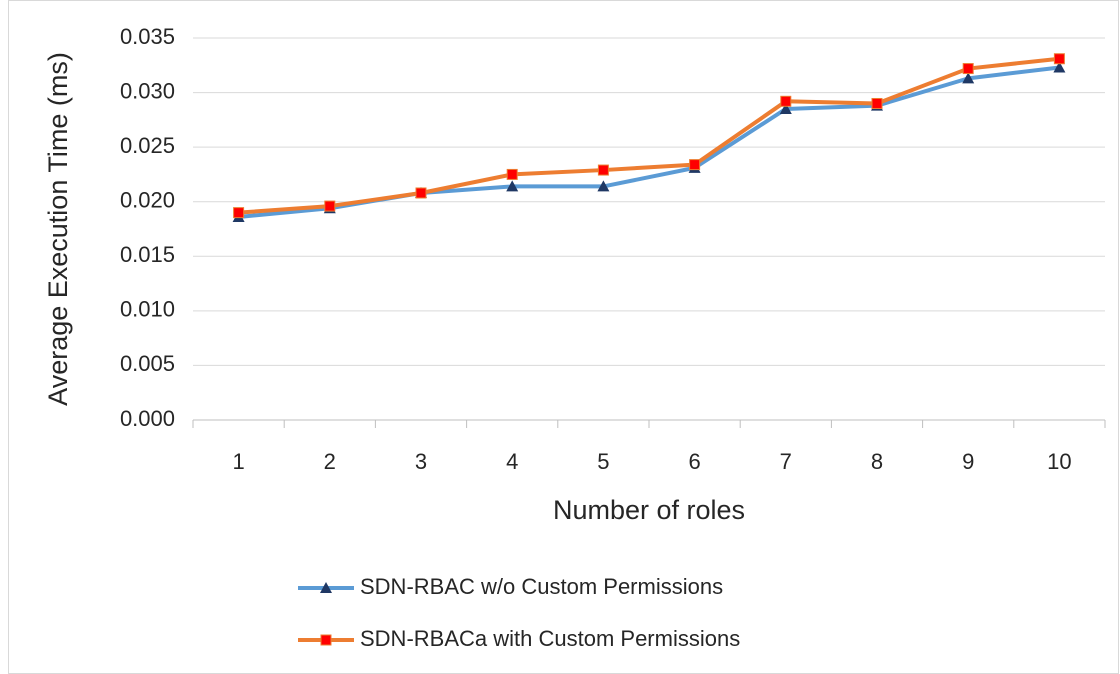 Image resolution: width=1120 pixels, height=674 pixels. What do you see at coordinates (603, 461) in the screenshot?
I see `x-tick-label: 5` at bounding box center [603, 461].